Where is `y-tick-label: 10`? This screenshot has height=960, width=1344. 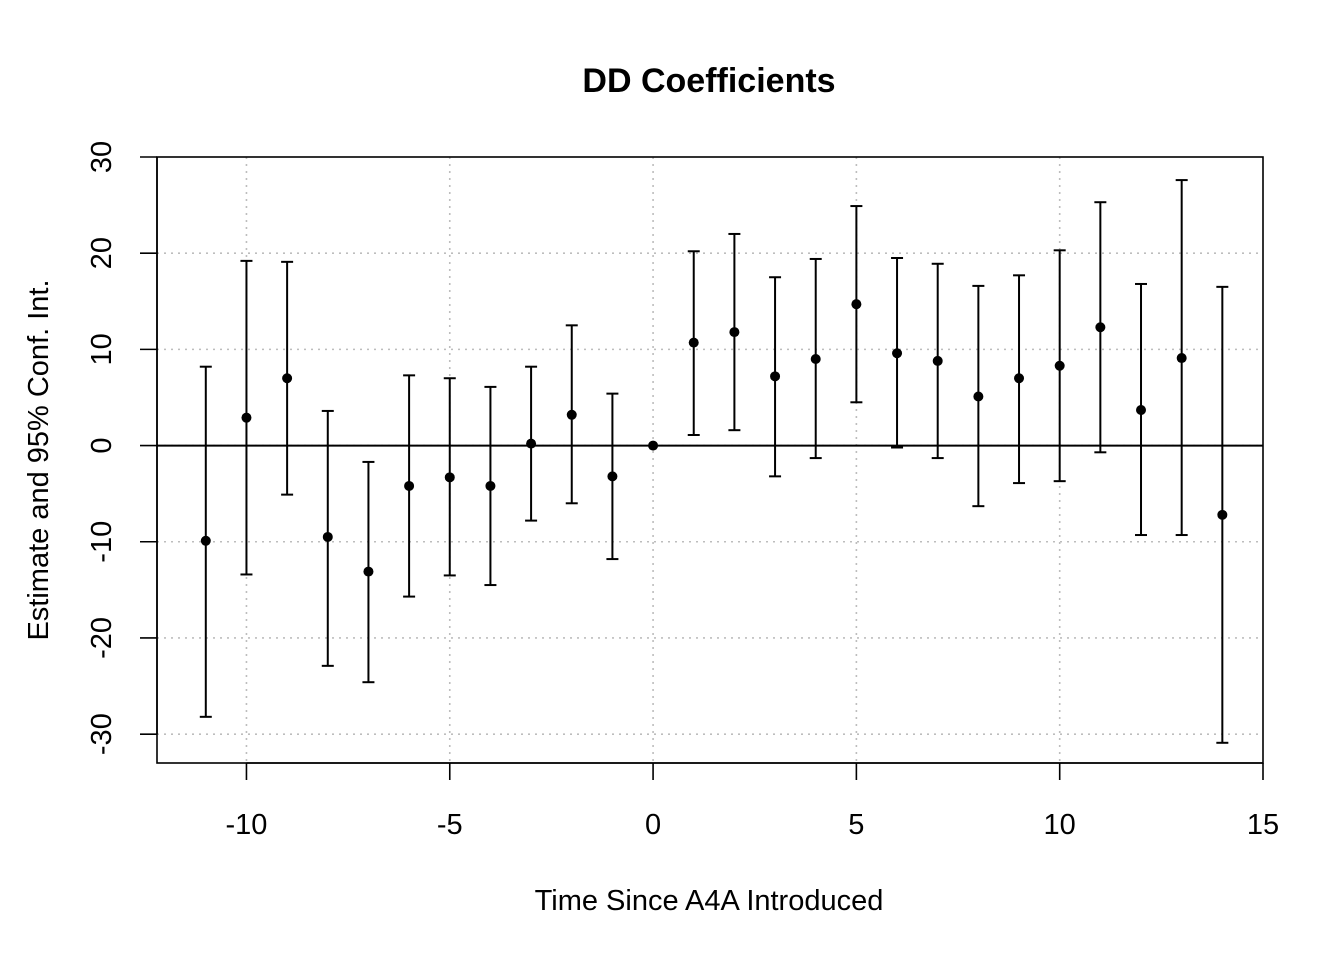
y-tick-label: 10 is located at coordinates (102, 349).